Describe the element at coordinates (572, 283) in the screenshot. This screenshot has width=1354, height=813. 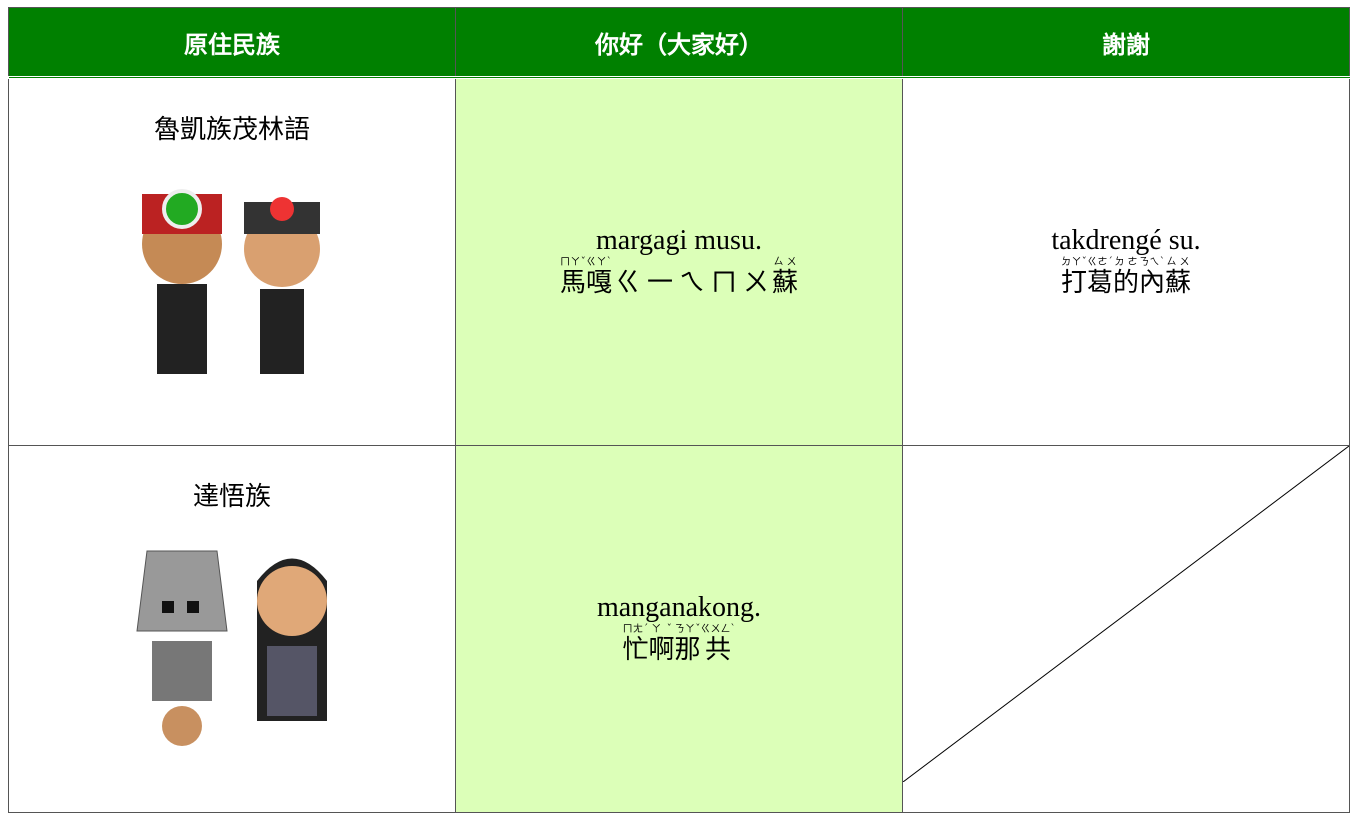
I see `char: 馬` at that location.